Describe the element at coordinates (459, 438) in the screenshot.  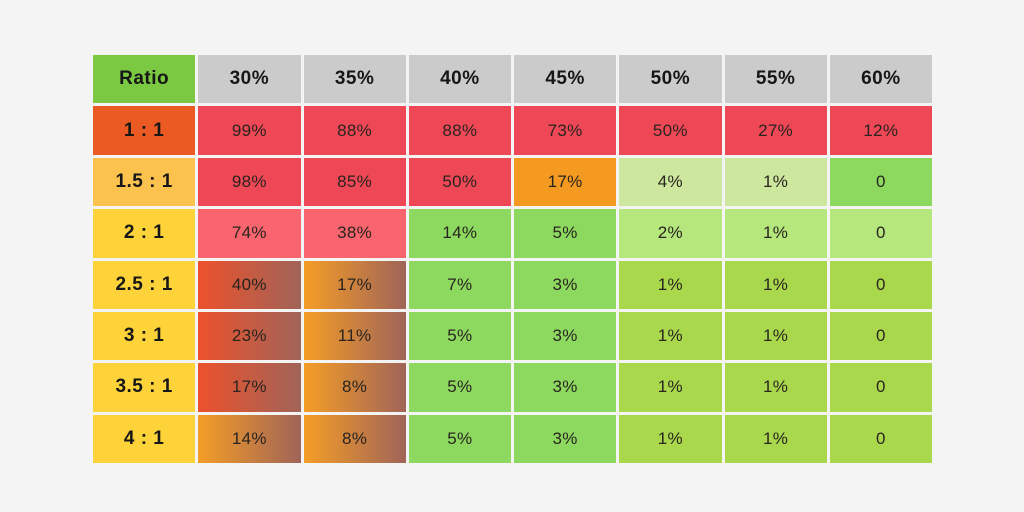
I see `heatmap-cell-r6-c2: 5%` at that location.